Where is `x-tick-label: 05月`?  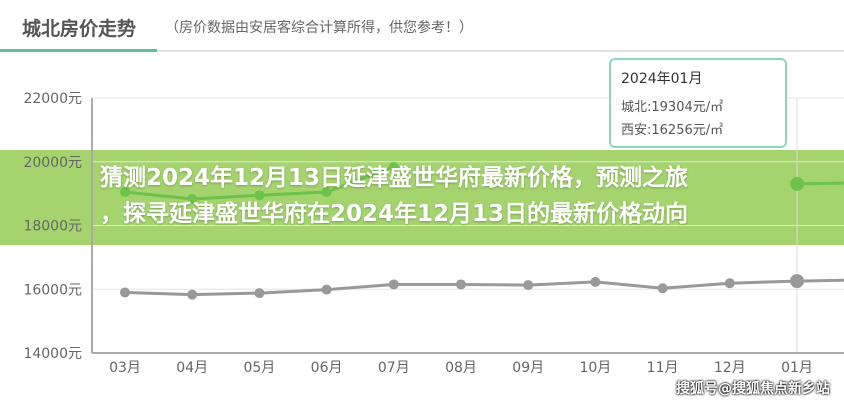
x-tick-label: 05月 is located at coordinates (259, 368).